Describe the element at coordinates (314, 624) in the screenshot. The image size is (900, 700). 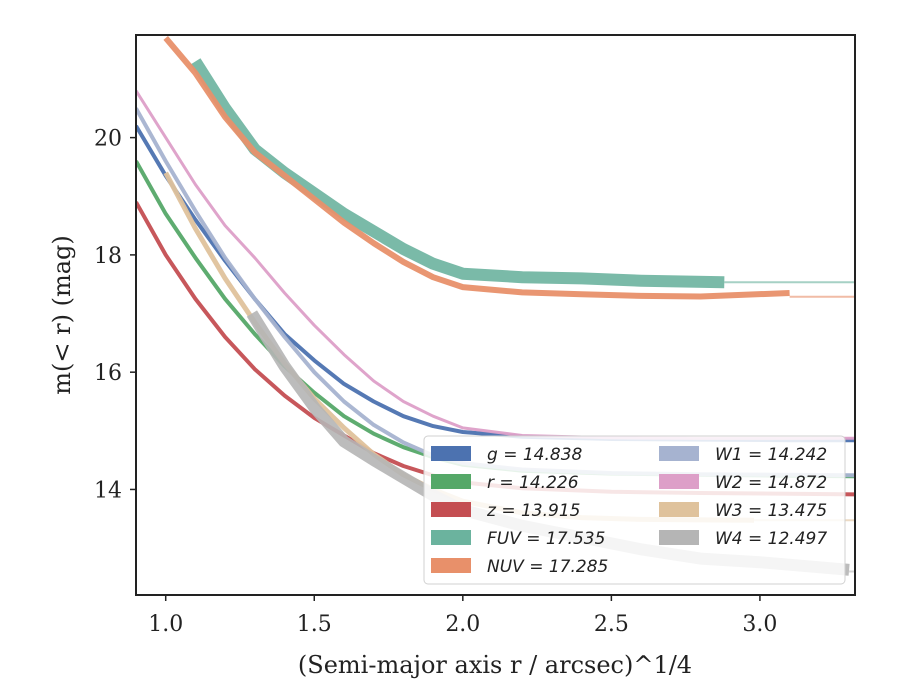
I see `x-tick-label: 1.5` at that location.